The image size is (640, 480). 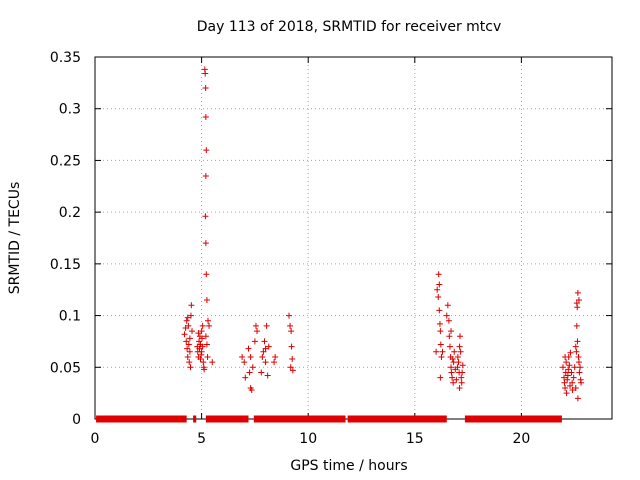 I want to click on x-tick-label: 15, so click(x=415, y=439).